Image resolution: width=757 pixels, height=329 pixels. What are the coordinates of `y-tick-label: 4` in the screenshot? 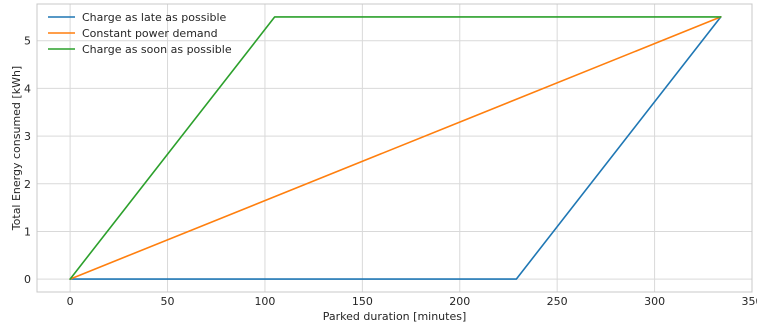 It's located at (27, 88).